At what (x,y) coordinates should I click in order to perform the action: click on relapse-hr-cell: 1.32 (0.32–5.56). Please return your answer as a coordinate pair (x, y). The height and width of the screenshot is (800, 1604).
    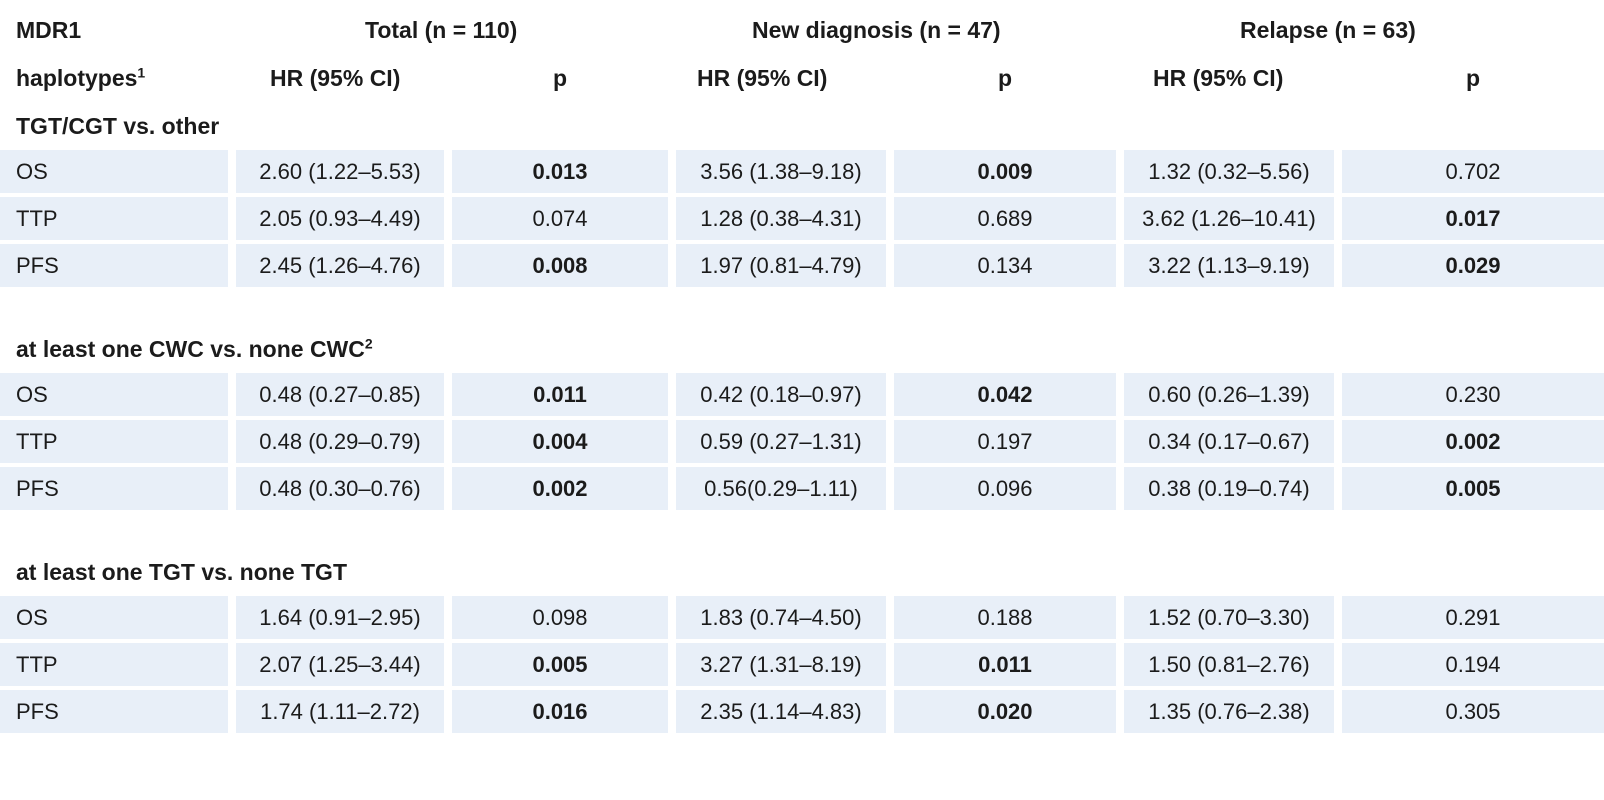
    Looking at the image, I should click on (1229, 171).